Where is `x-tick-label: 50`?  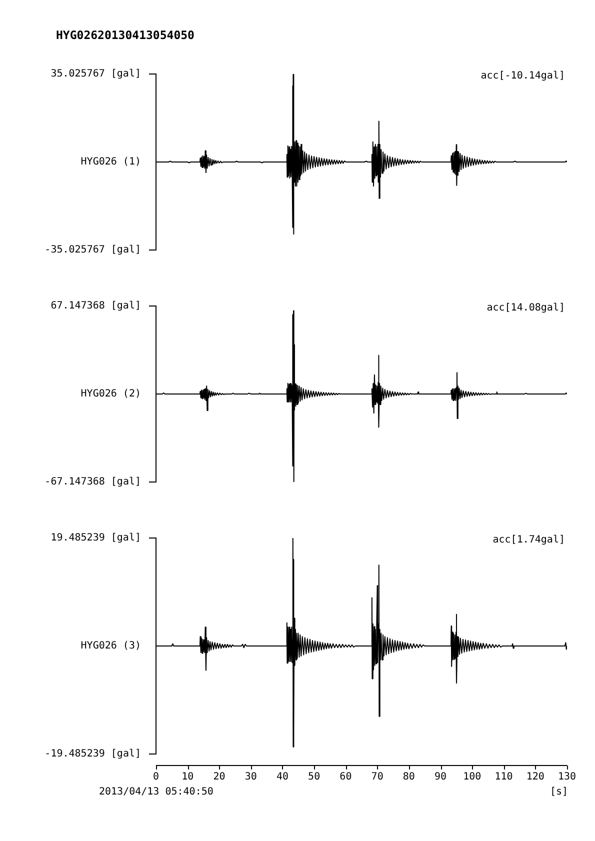 x-tick-label: 50 is located at coordinates (314, 777).